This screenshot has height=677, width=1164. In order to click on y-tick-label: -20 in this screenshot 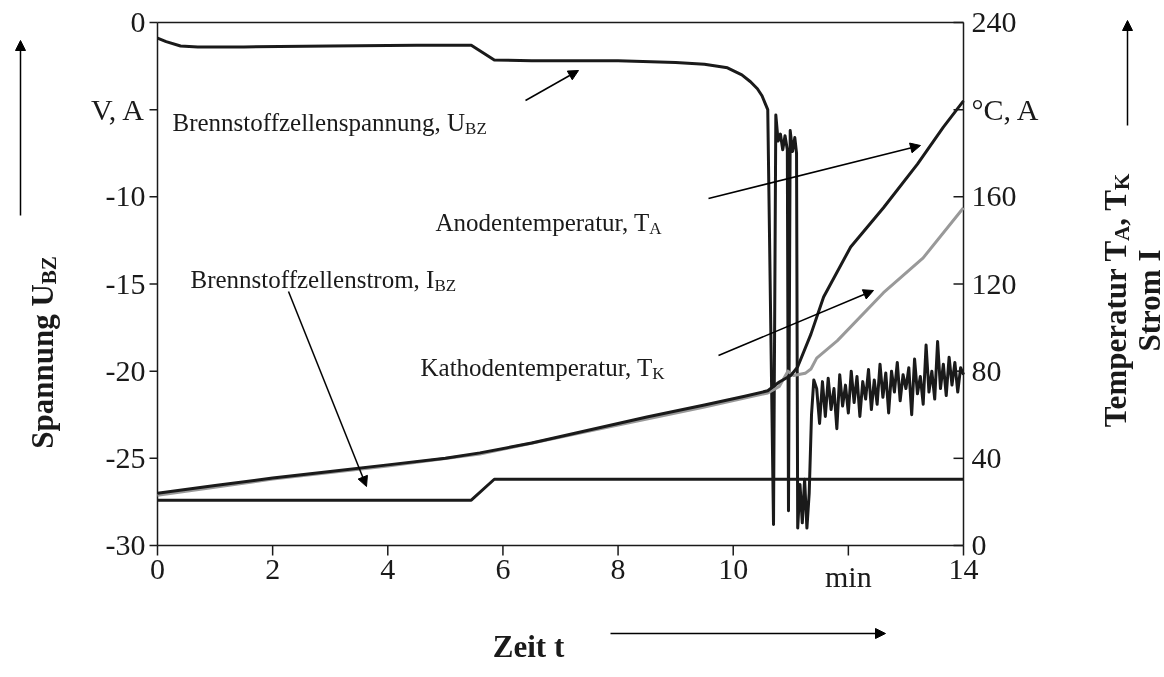, I will do `click(125, 370)`.